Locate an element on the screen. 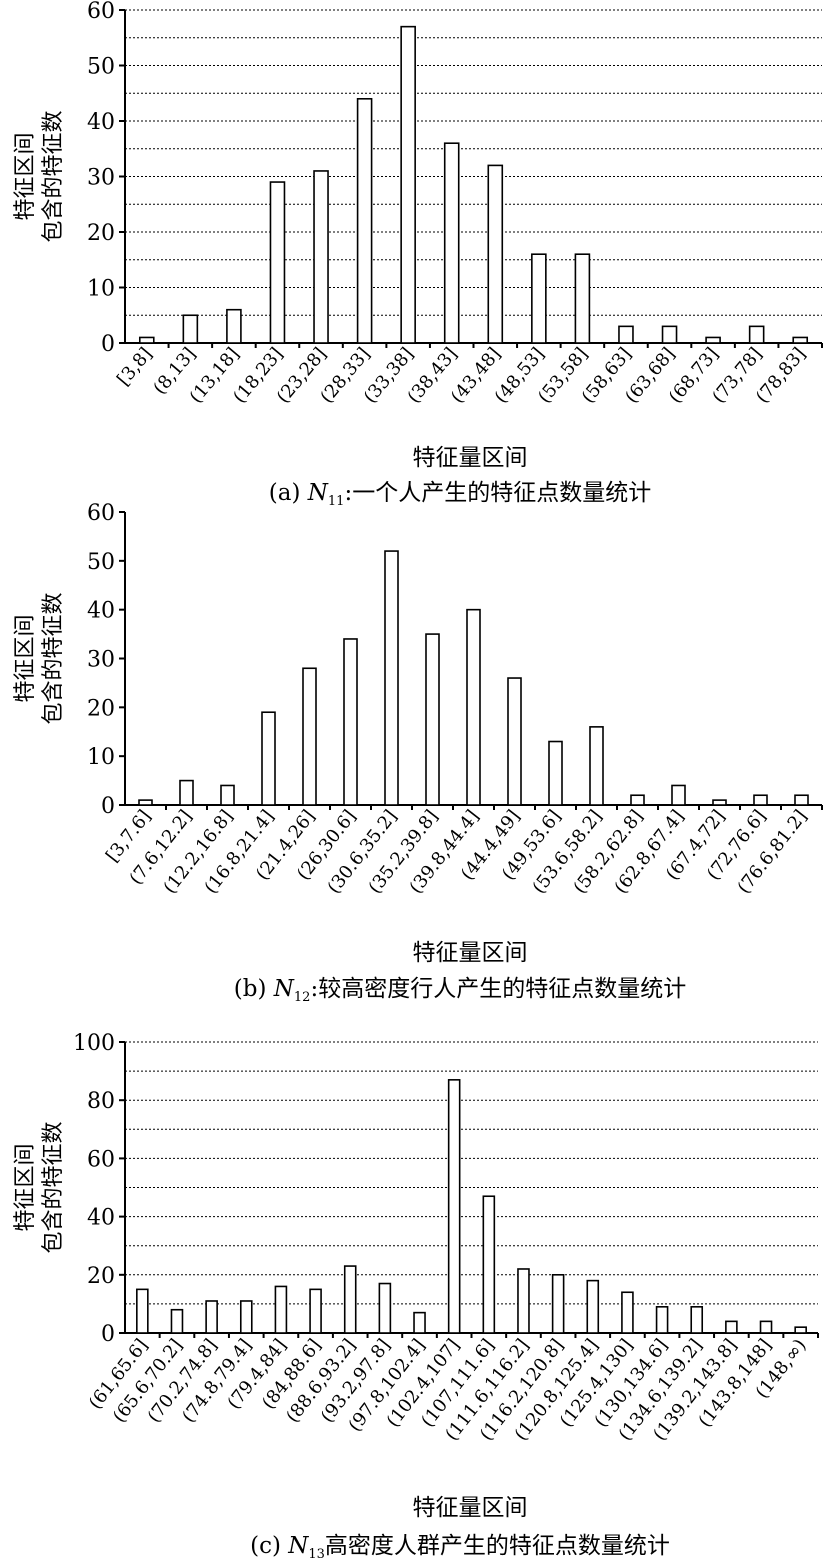  chart-caption: (b) N12:较高密度行人产生的特征点数量统计 is located at coordinates (460, 990).